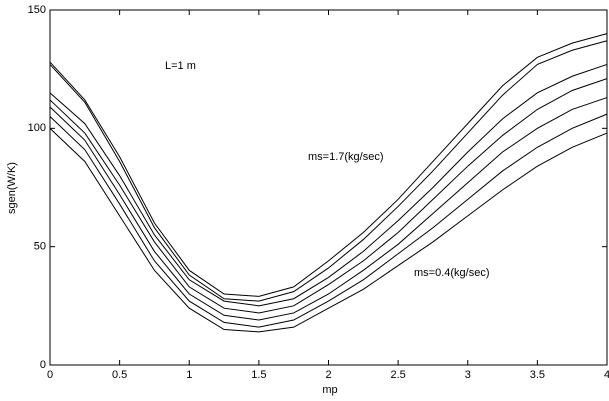 The height and width of the screenshot is (401, 609). I want to click on x-tick-label: 3, so click(468, 375).